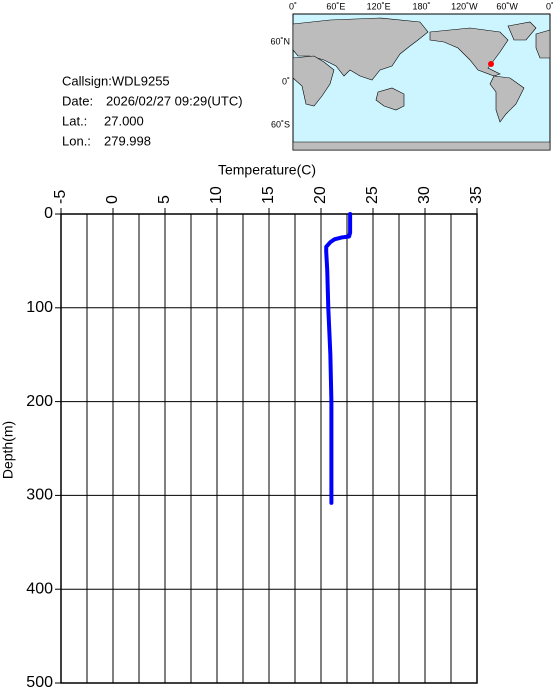  What do you see at coordinates (77, 100) in the screenshot?
I see `date-label: Date:` at bounding box center [77, 100].